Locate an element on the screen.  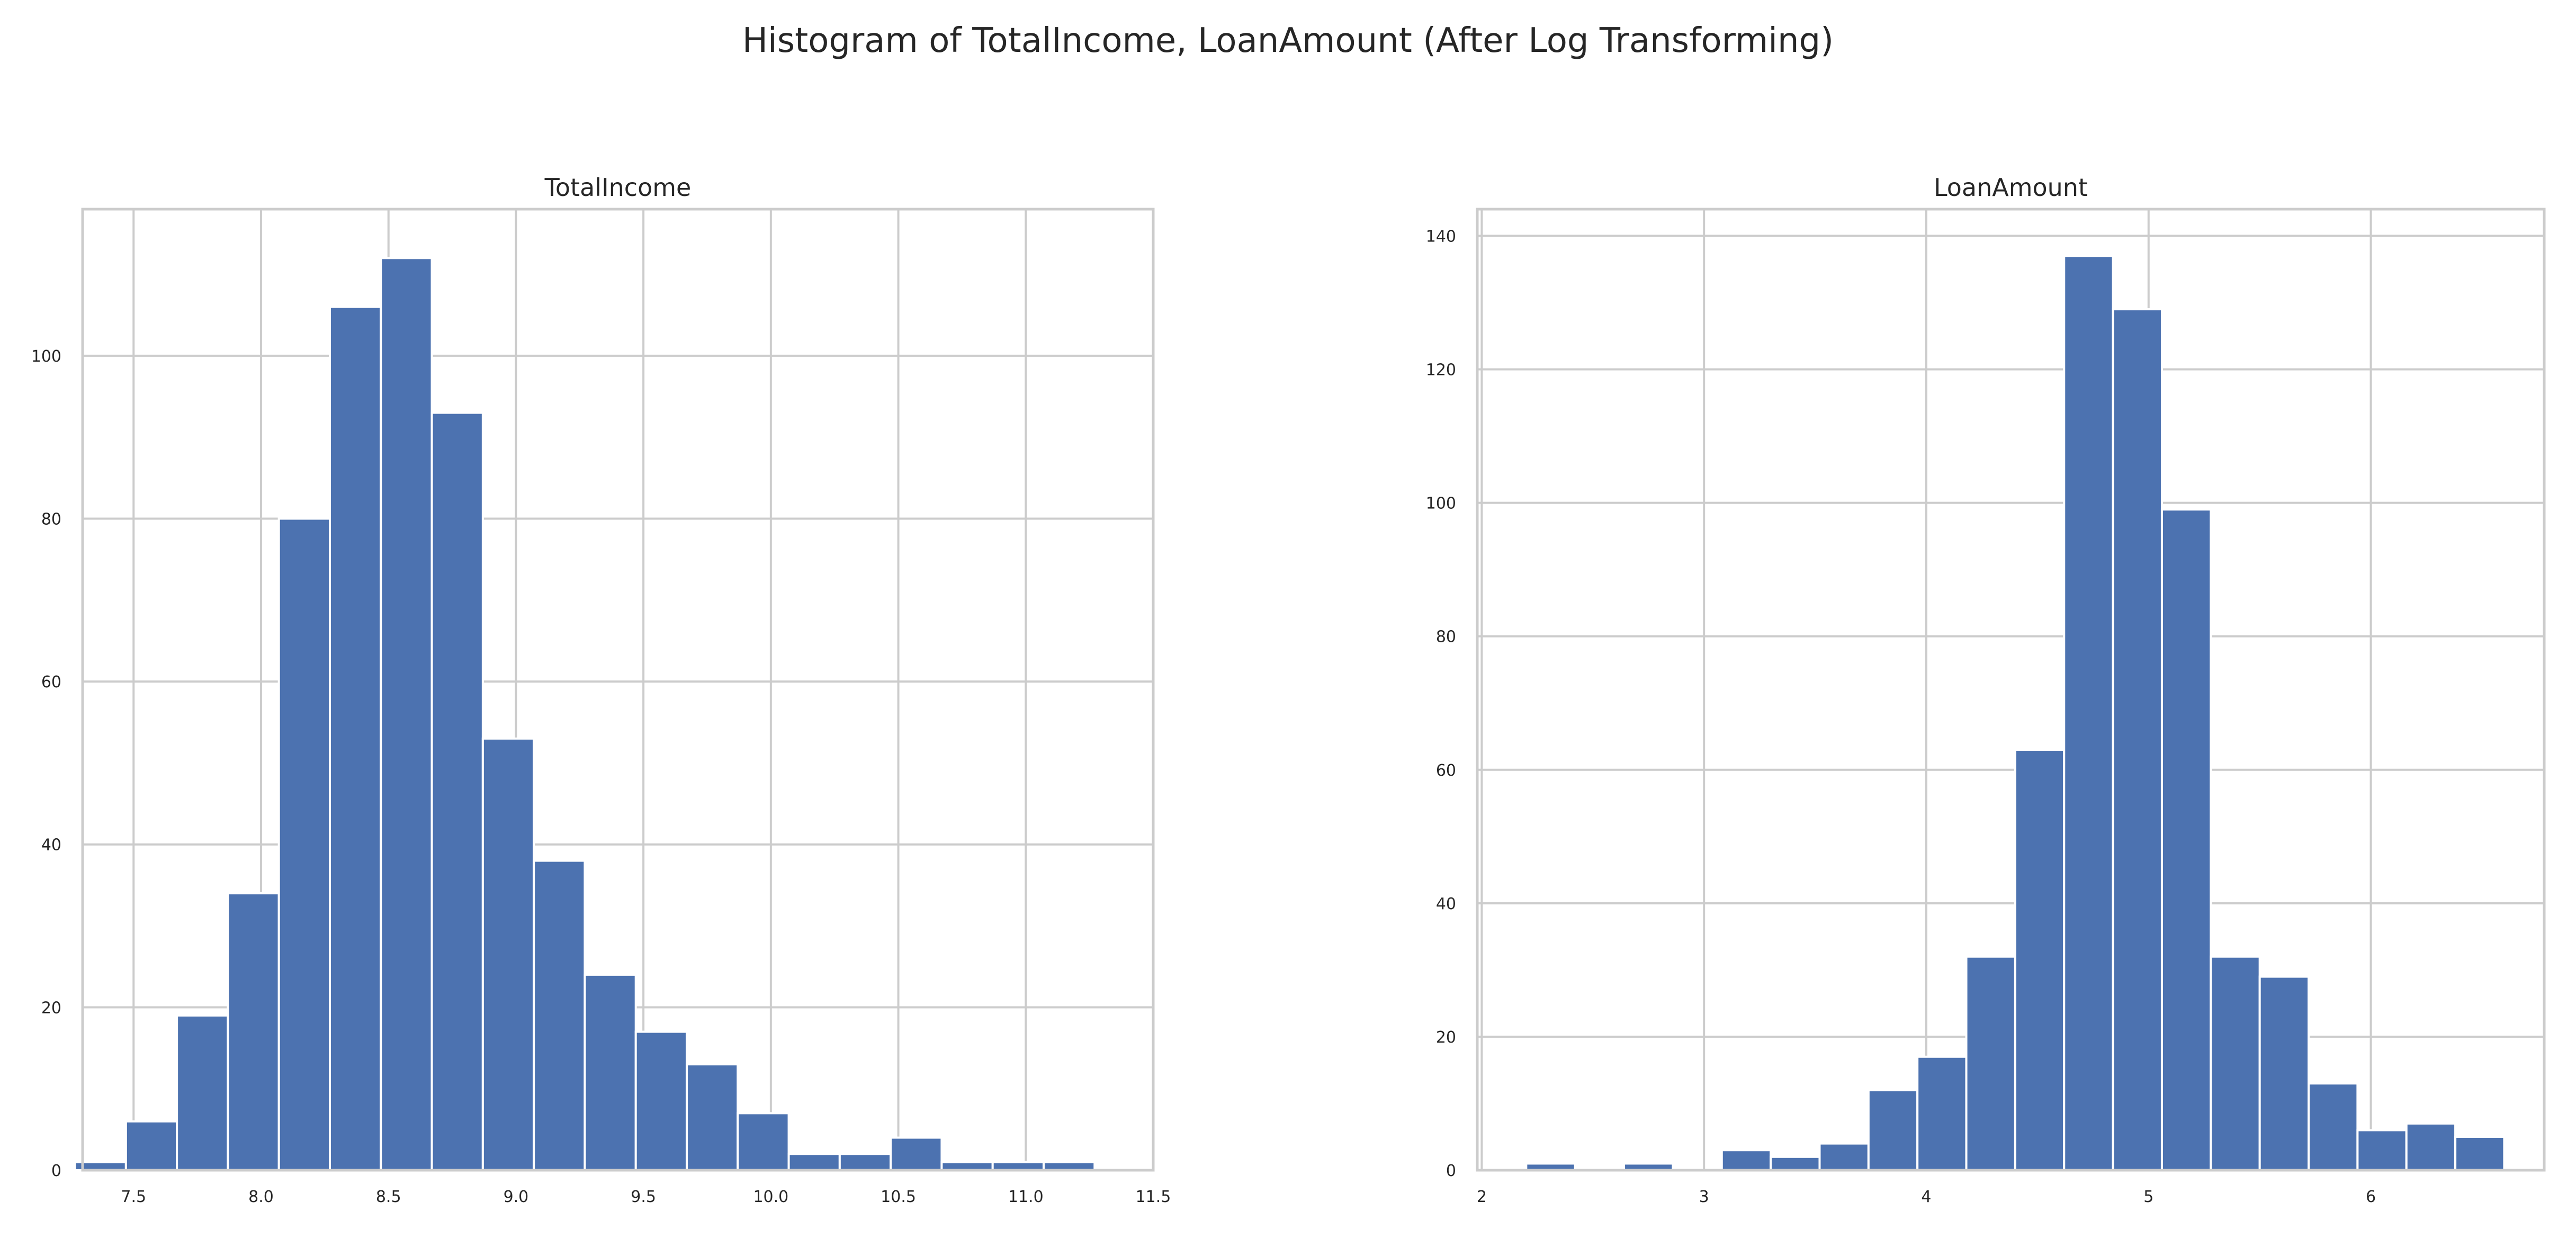
panel-title: TotalIncome is located at coordinates (618, 187).